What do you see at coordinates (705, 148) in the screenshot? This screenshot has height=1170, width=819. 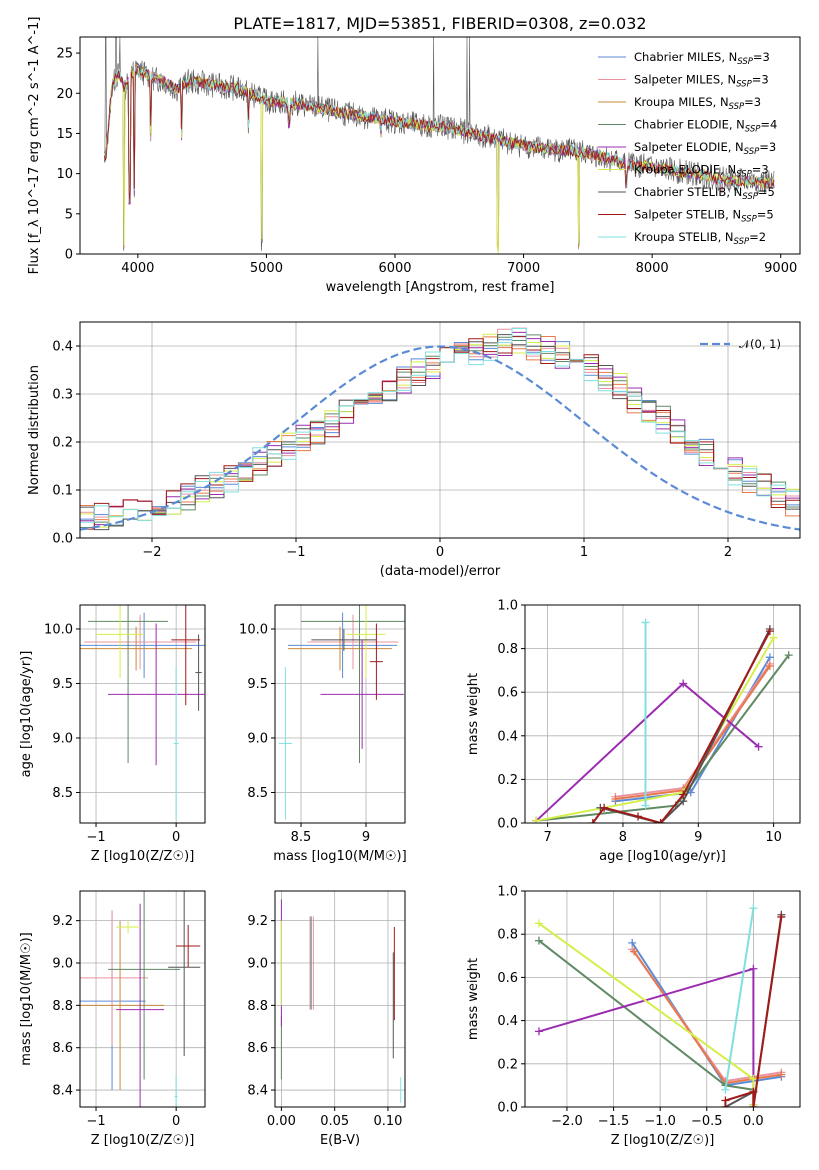 I see `legend-label: Salpeter ELODIE, NSSP=3` at bounding box center [705, 148].